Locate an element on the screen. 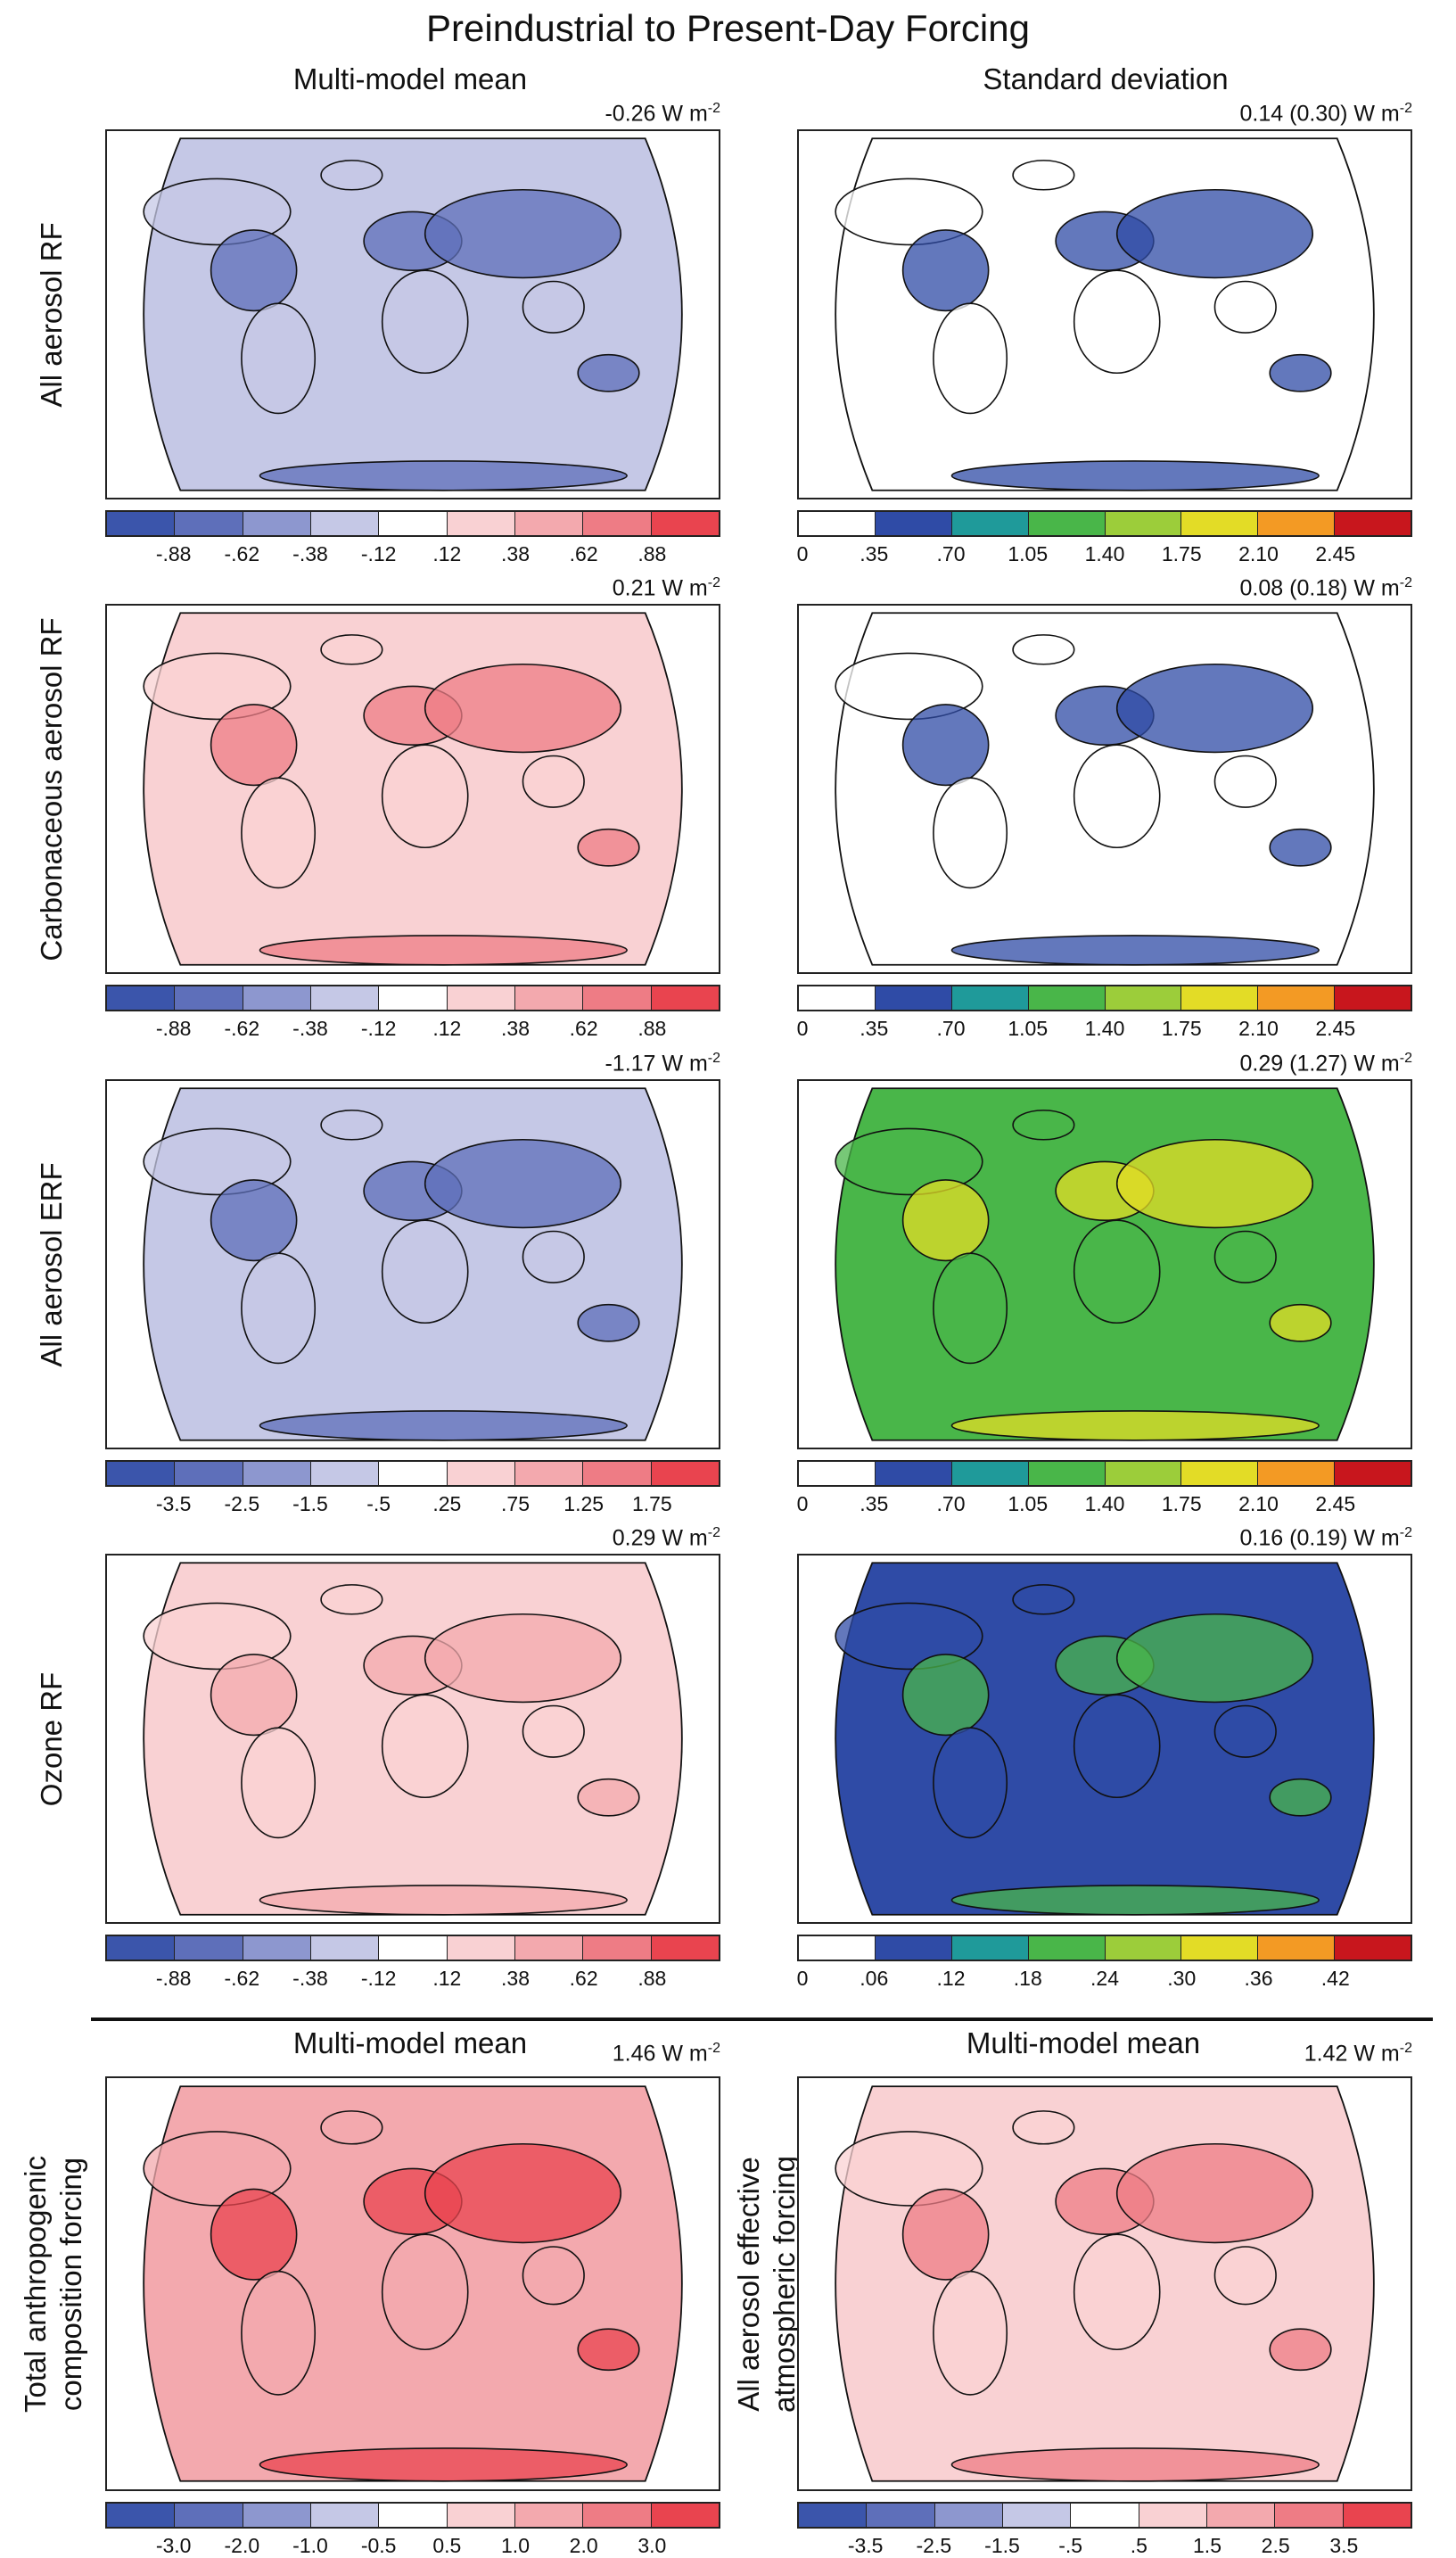 Image resolution: width=1456 pixels, height=2558 pixels. colorbar-tick-label: 1.0 is located at coordinates (515, 2545).